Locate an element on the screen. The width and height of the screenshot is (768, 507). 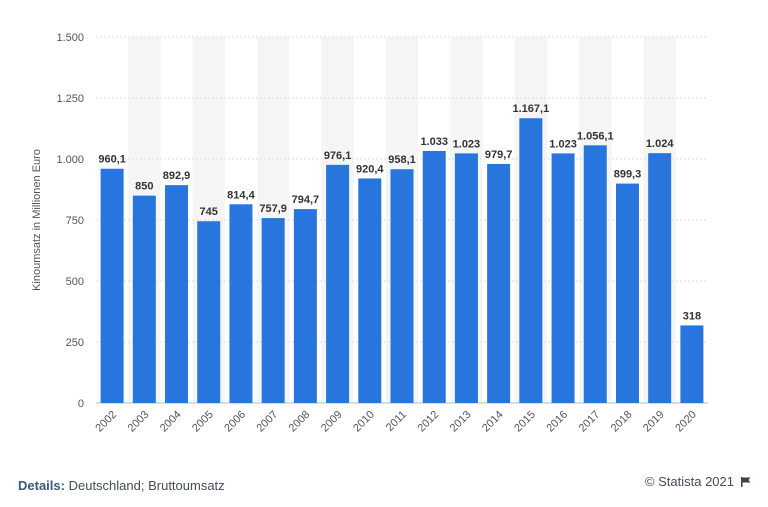
data-label: 920,4 is located at coordinates (370, 169).